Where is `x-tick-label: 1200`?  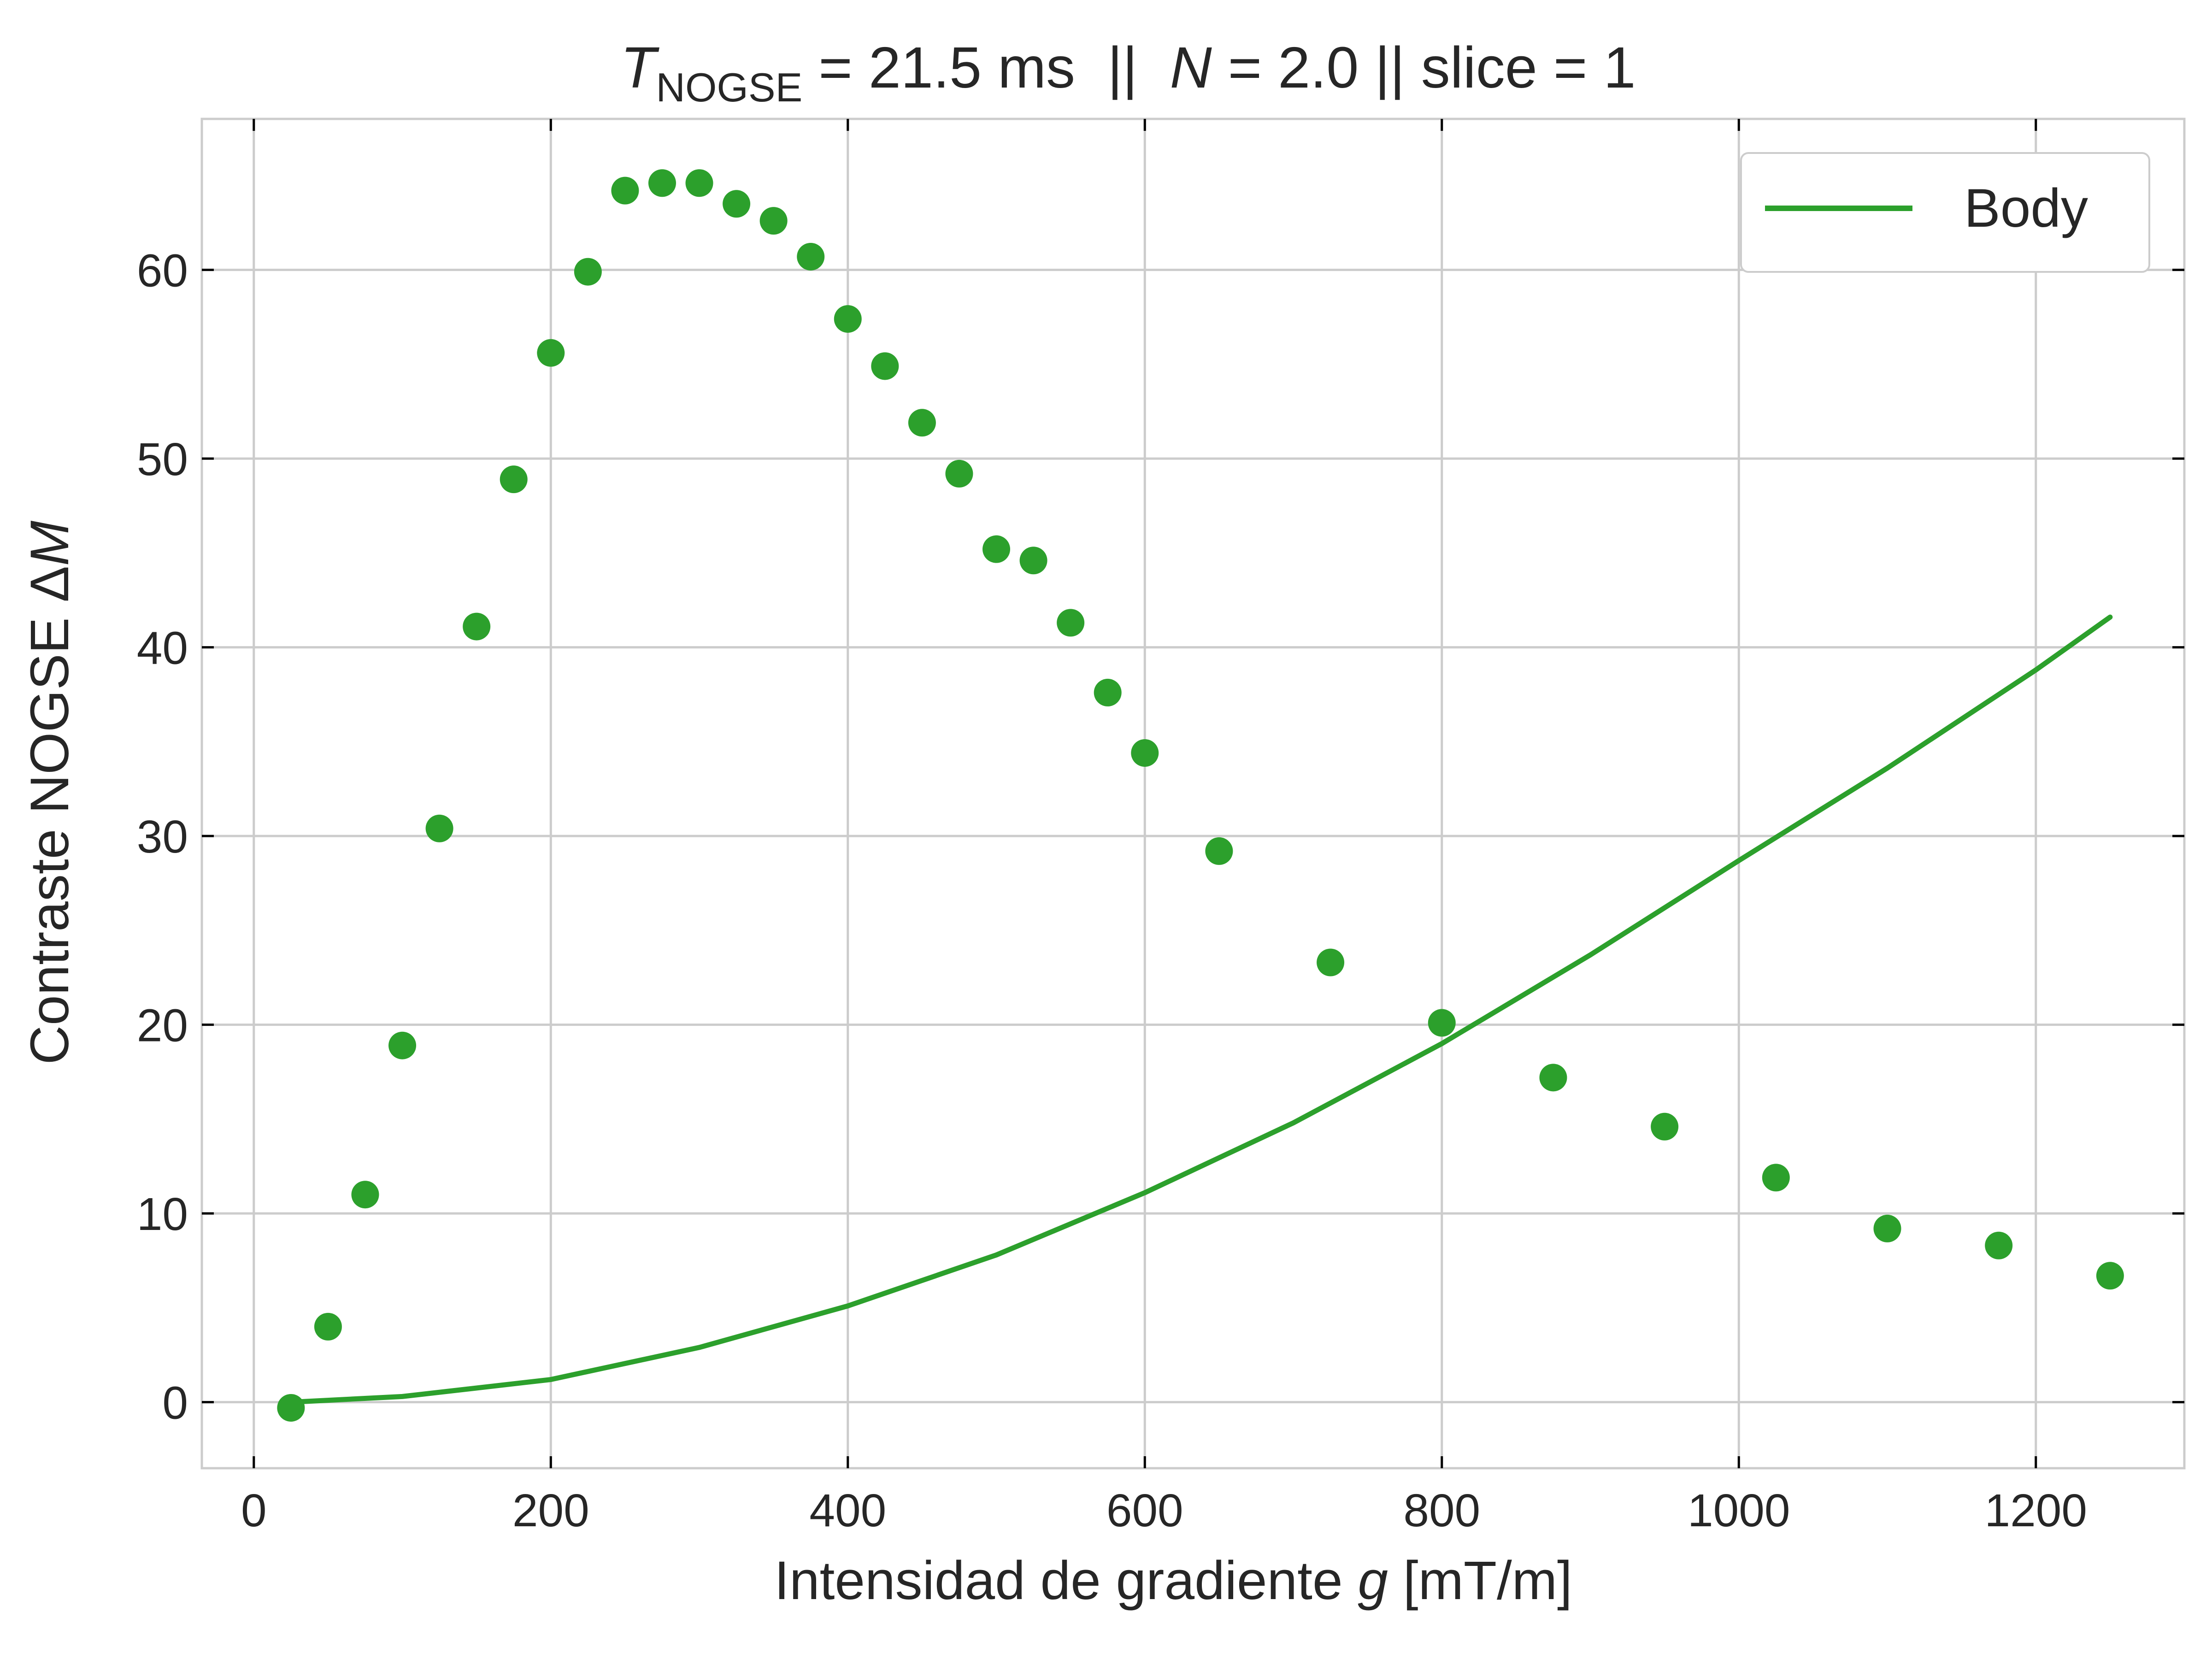
x-tick-label: 1200 is located at coordinates (2036, 1510).